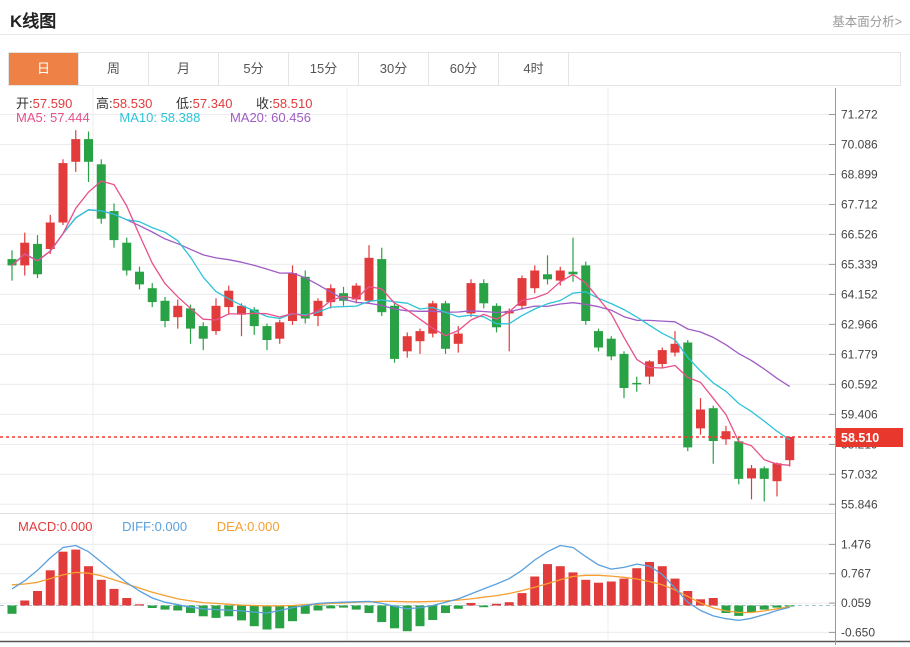  What do you see at coordinates (858, 632) in the screenshot?
I see `svg-text: -0.650` at bounding box center [858, 632].